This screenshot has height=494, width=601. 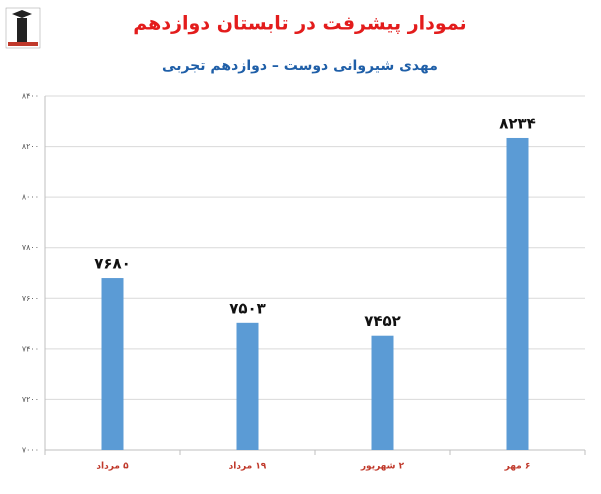 What do you see at coordinates (382, 321) in the screenshot?
I see `value-label: ۷۴۵۲` at bounding box center [382, 321].